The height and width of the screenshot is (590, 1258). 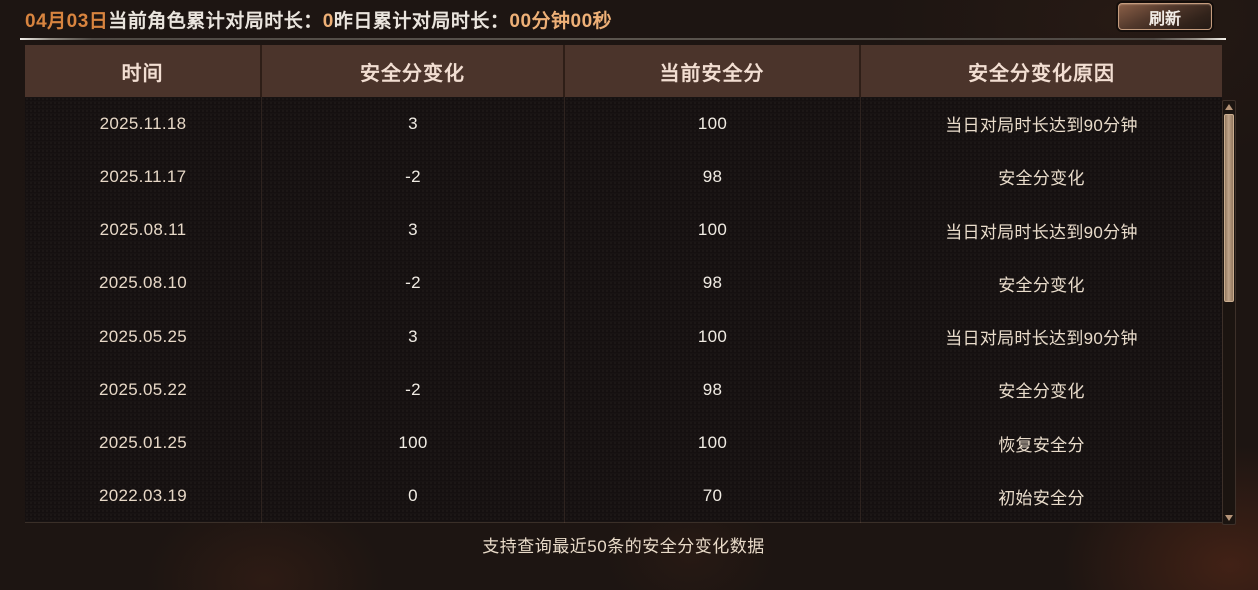 What do you see at coordinates (215, 21) in the screenshot?
I see `today-playtime-label: 当前角色累计对局时长：` at bounding box center [215, 21].